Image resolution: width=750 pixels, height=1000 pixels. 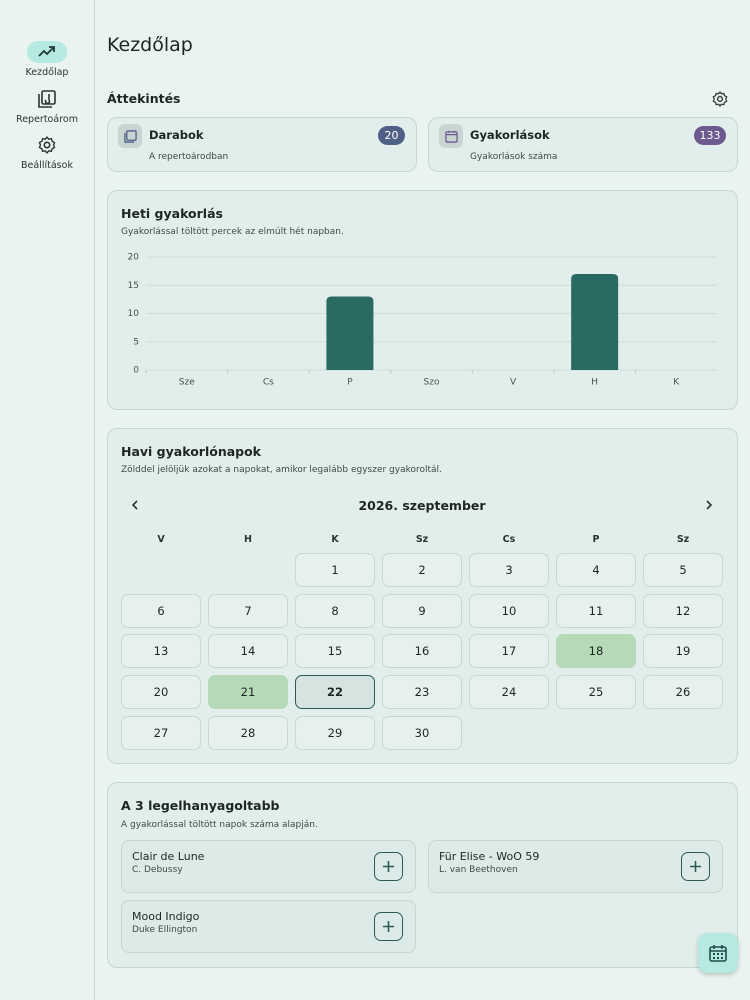 What do you see at coordinates (161, 610) in the screenshot?
I see `day-cell: 6` at bounding box center [161, 610].